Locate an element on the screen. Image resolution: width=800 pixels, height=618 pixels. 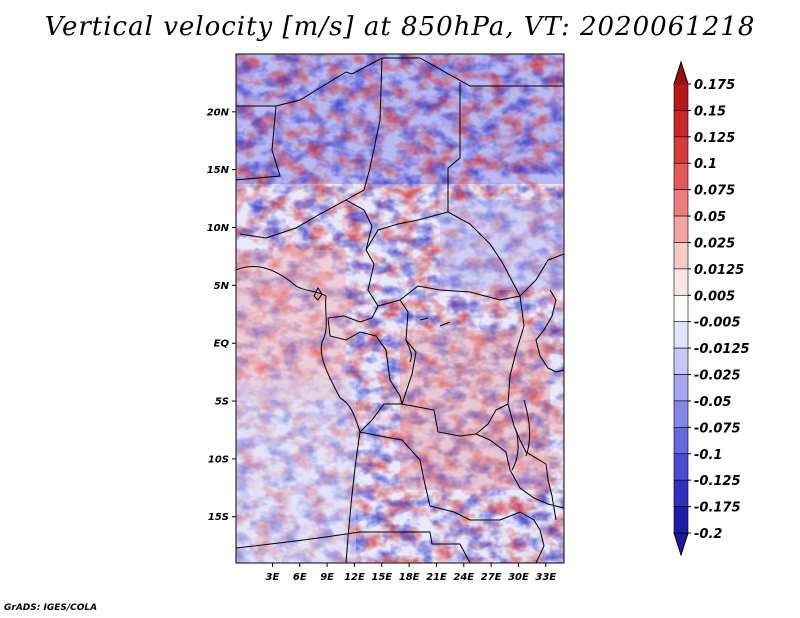
colorbar-top-extension is located at coordinates (681, 72).